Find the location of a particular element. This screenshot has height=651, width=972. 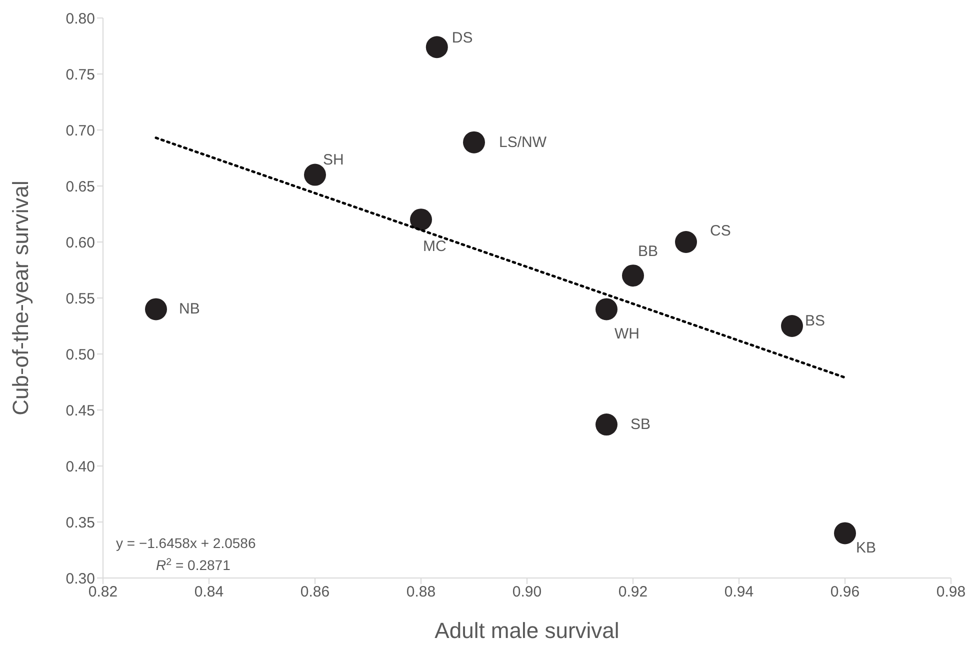

annotation: DS is located at coordinates (462, 38).